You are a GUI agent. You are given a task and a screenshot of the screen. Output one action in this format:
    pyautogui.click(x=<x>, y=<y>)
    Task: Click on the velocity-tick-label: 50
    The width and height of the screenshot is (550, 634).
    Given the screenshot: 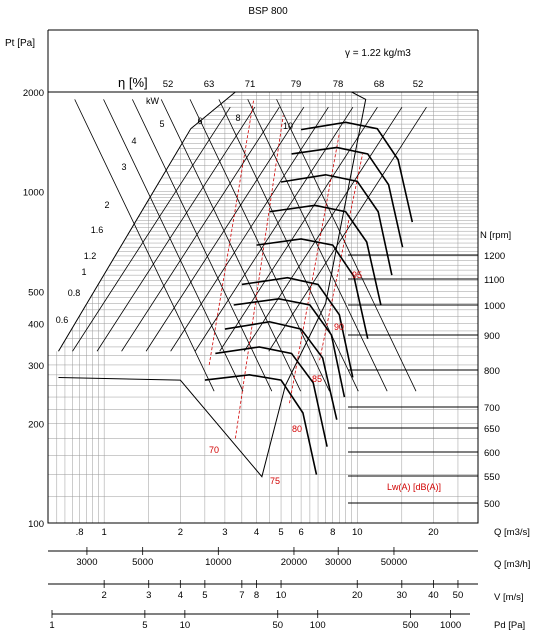 What is the action you would take?
    pyautogui.click(x=458, y=595)
    